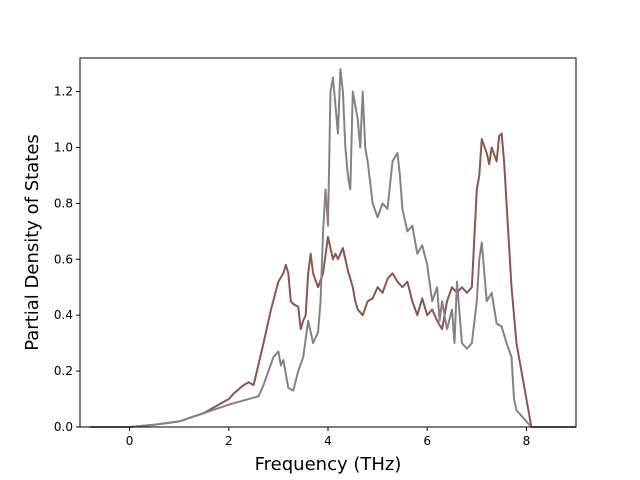  Describe the element at coordinates (527, 441) in the screenshot. I see `x-tick-label: 8` at that location.